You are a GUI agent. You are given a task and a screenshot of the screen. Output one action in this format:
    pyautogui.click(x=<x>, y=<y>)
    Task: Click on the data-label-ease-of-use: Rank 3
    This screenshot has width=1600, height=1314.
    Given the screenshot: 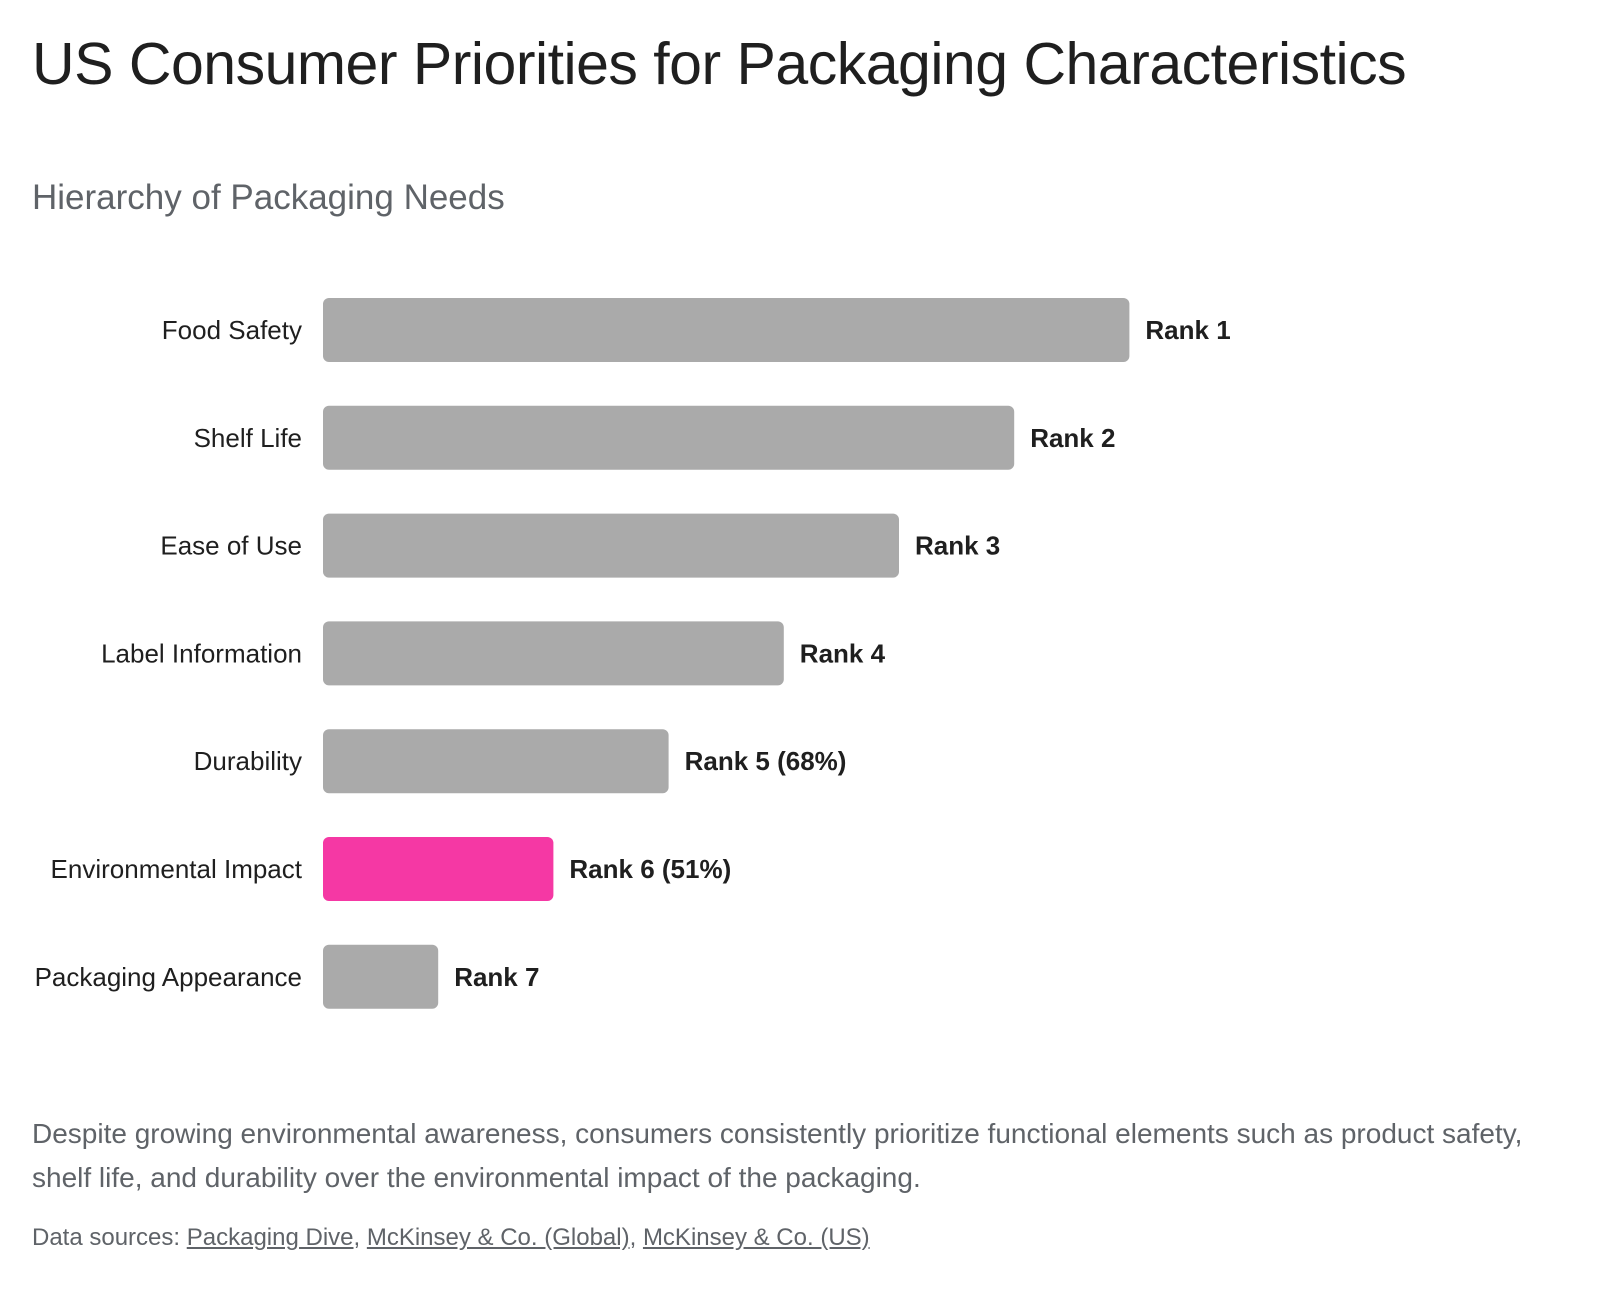 What is the action you would take?
    pyautogui.click(x=957, y=546)
    